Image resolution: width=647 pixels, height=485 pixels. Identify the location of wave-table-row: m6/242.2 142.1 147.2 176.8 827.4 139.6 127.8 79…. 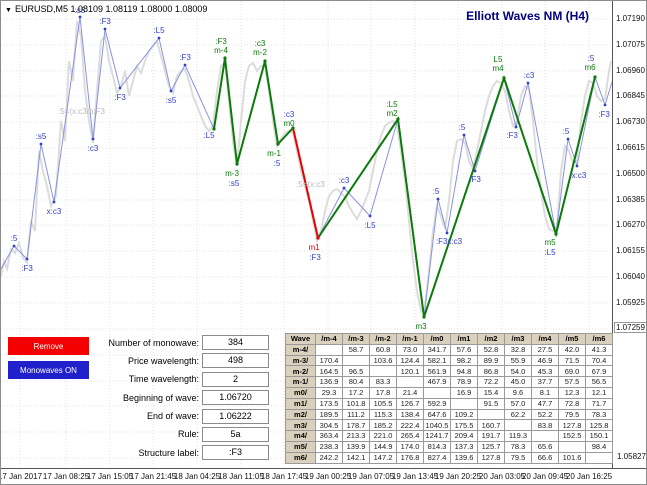
(449, 457).